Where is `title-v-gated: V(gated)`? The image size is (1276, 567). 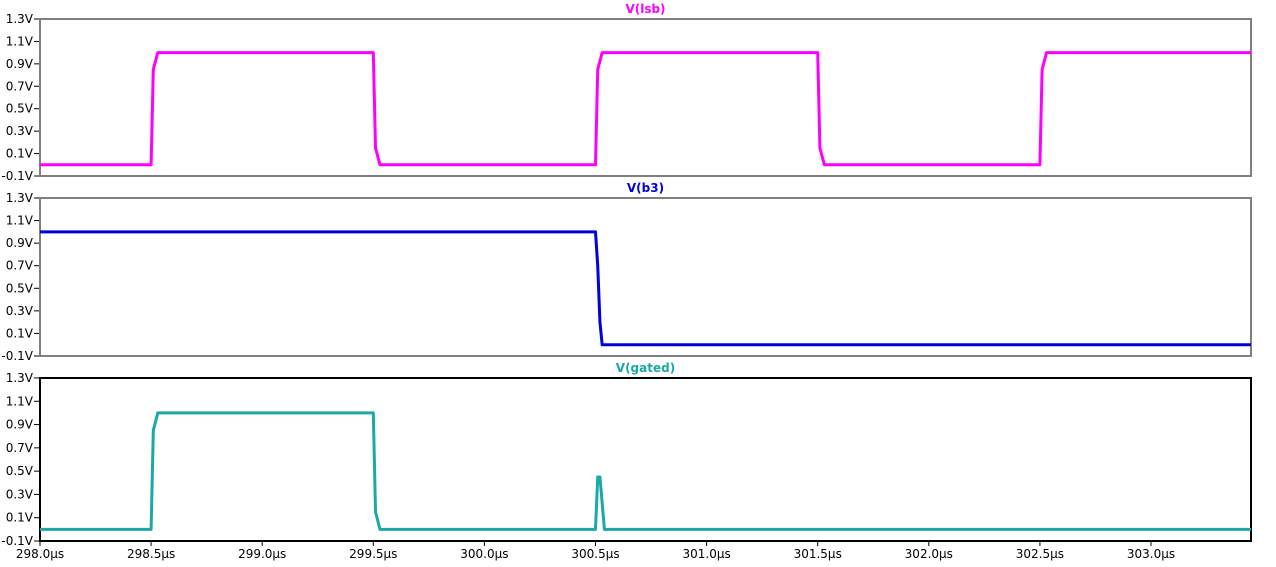 title-v-gated: V(gated) is located at coordinates (645, 368).